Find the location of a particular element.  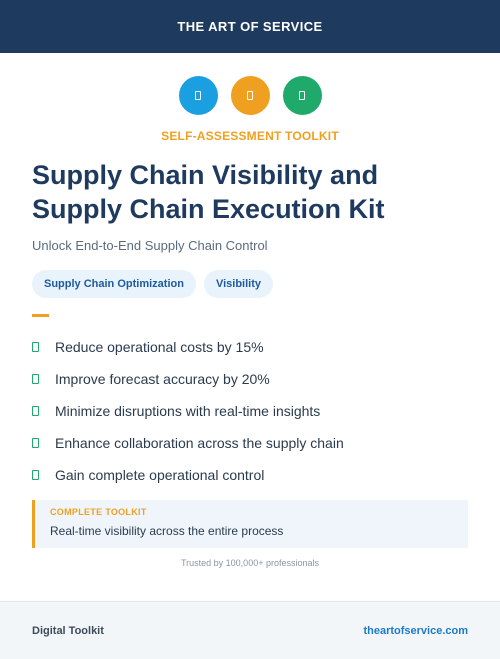

green-badge is located at coordinates (302, 95).